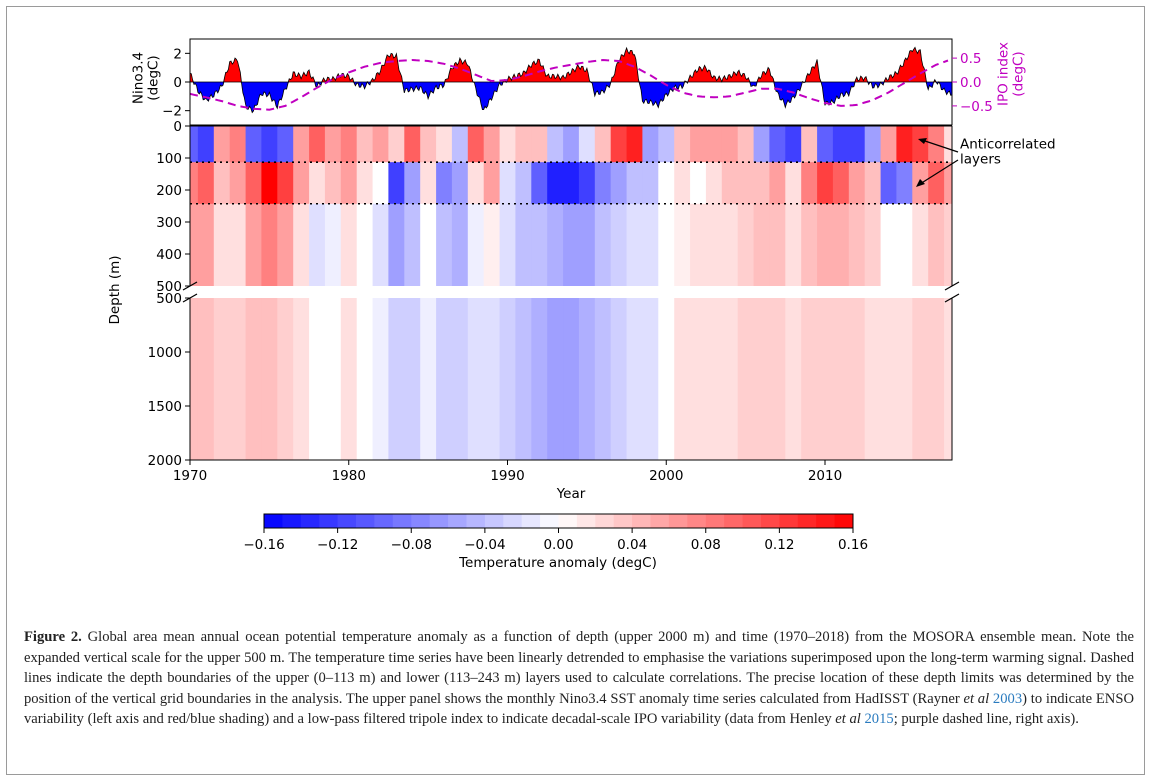  What do you see at coordinates (190, 476) in the screenshot?
I see `year-tick-label: 1970` at bounding box center [190, 476].